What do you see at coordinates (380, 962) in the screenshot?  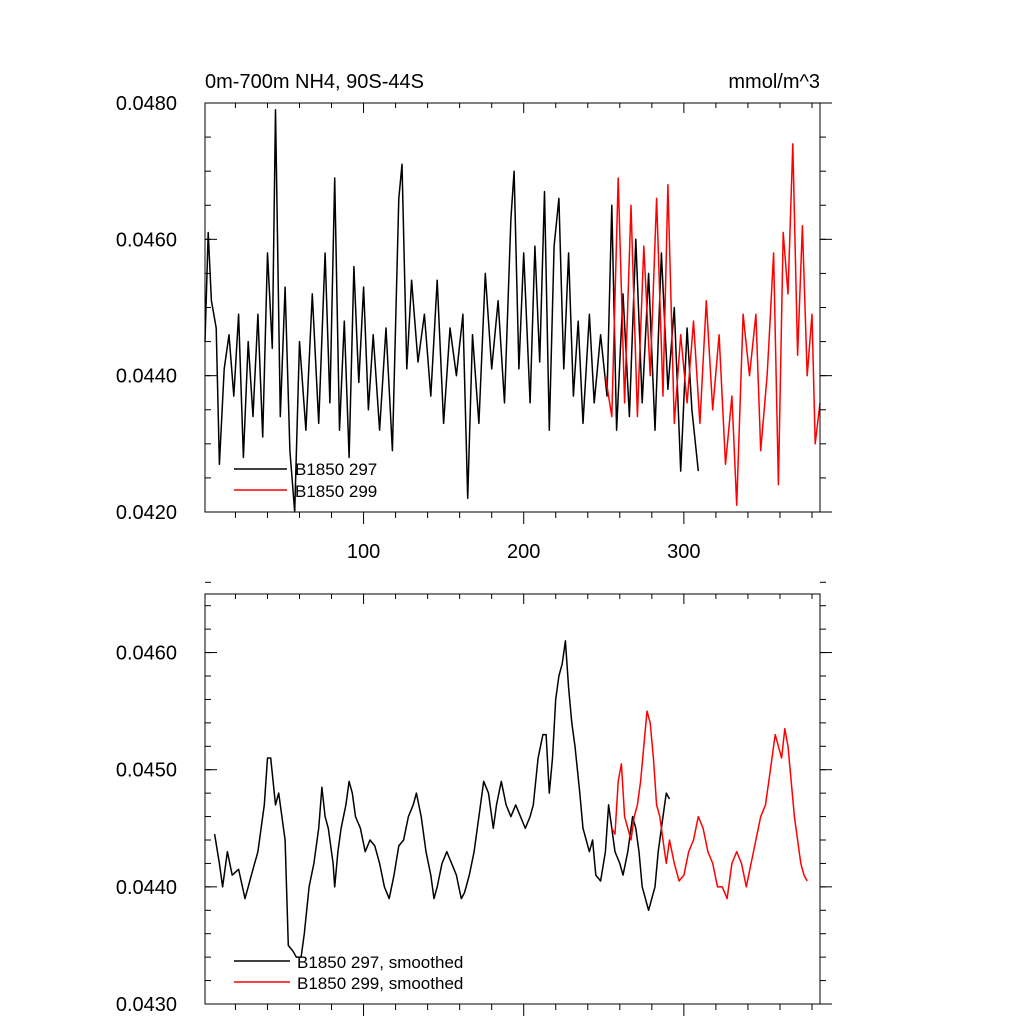 I see `bottom-legend-label-297: B1850 297, smoothed` at bounding box center [380, 962].